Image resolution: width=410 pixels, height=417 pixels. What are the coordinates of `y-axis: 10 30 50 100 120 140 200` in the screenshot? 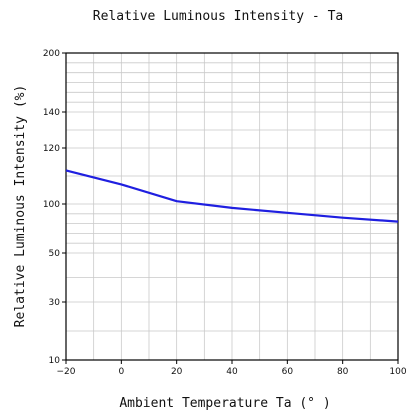 It's located at (54, 207).